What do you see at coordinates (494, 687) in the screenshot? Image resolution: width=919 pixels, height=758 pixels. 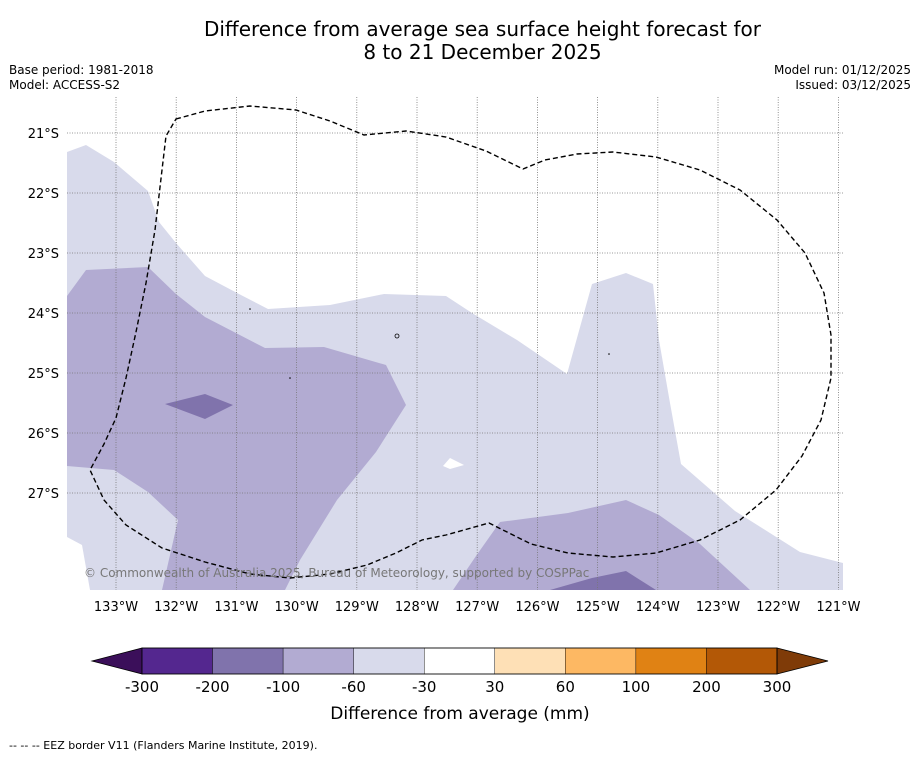 I see `colorbar-tick-label: 30` at bounding box center [494, 687].